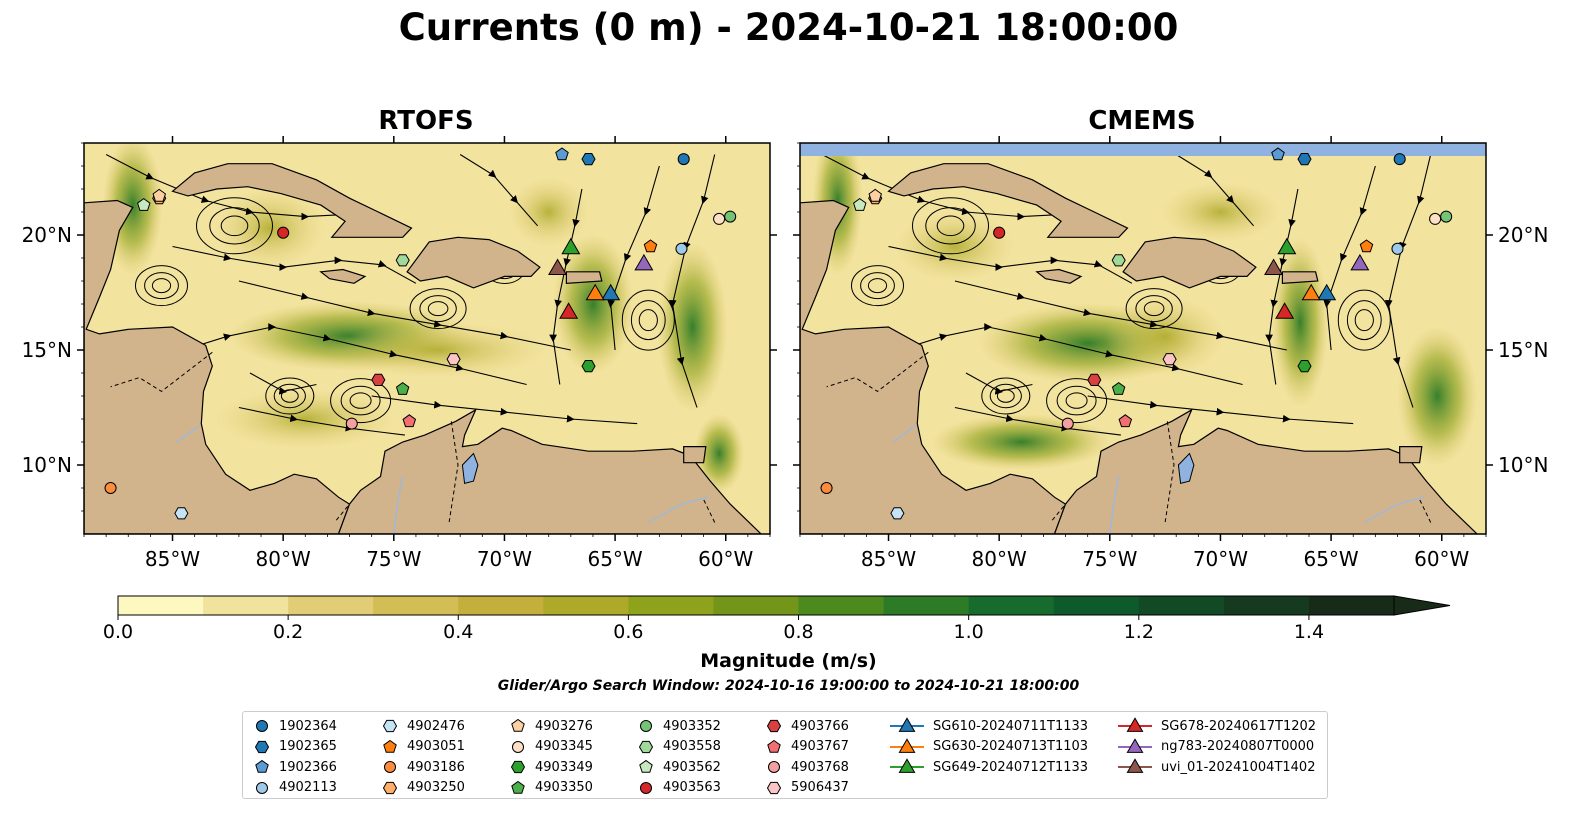 The image size is (1577, 827). I want to click on x-tick-label: 80°W, so click(283, 559).